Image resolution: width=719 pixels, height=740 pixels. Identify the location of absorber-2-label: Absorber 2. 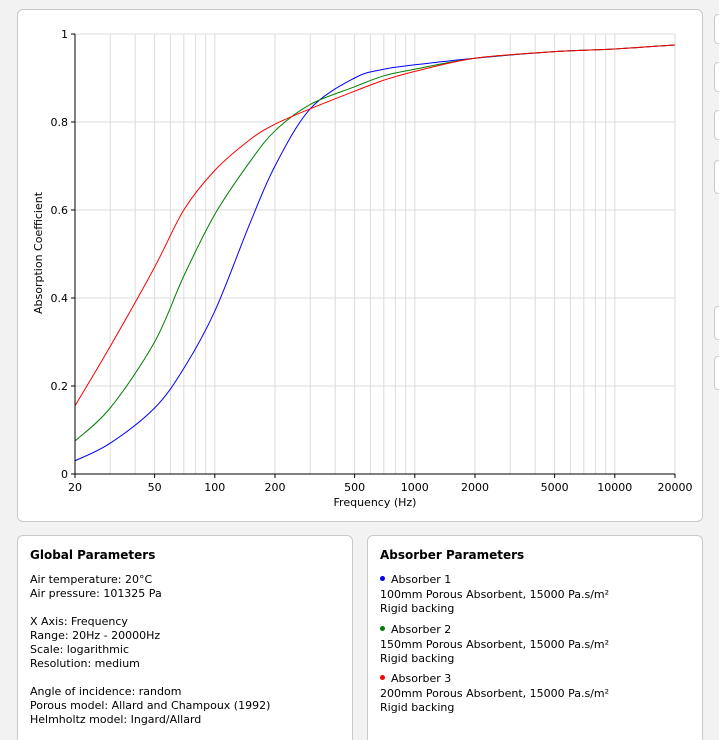
(421, 629).